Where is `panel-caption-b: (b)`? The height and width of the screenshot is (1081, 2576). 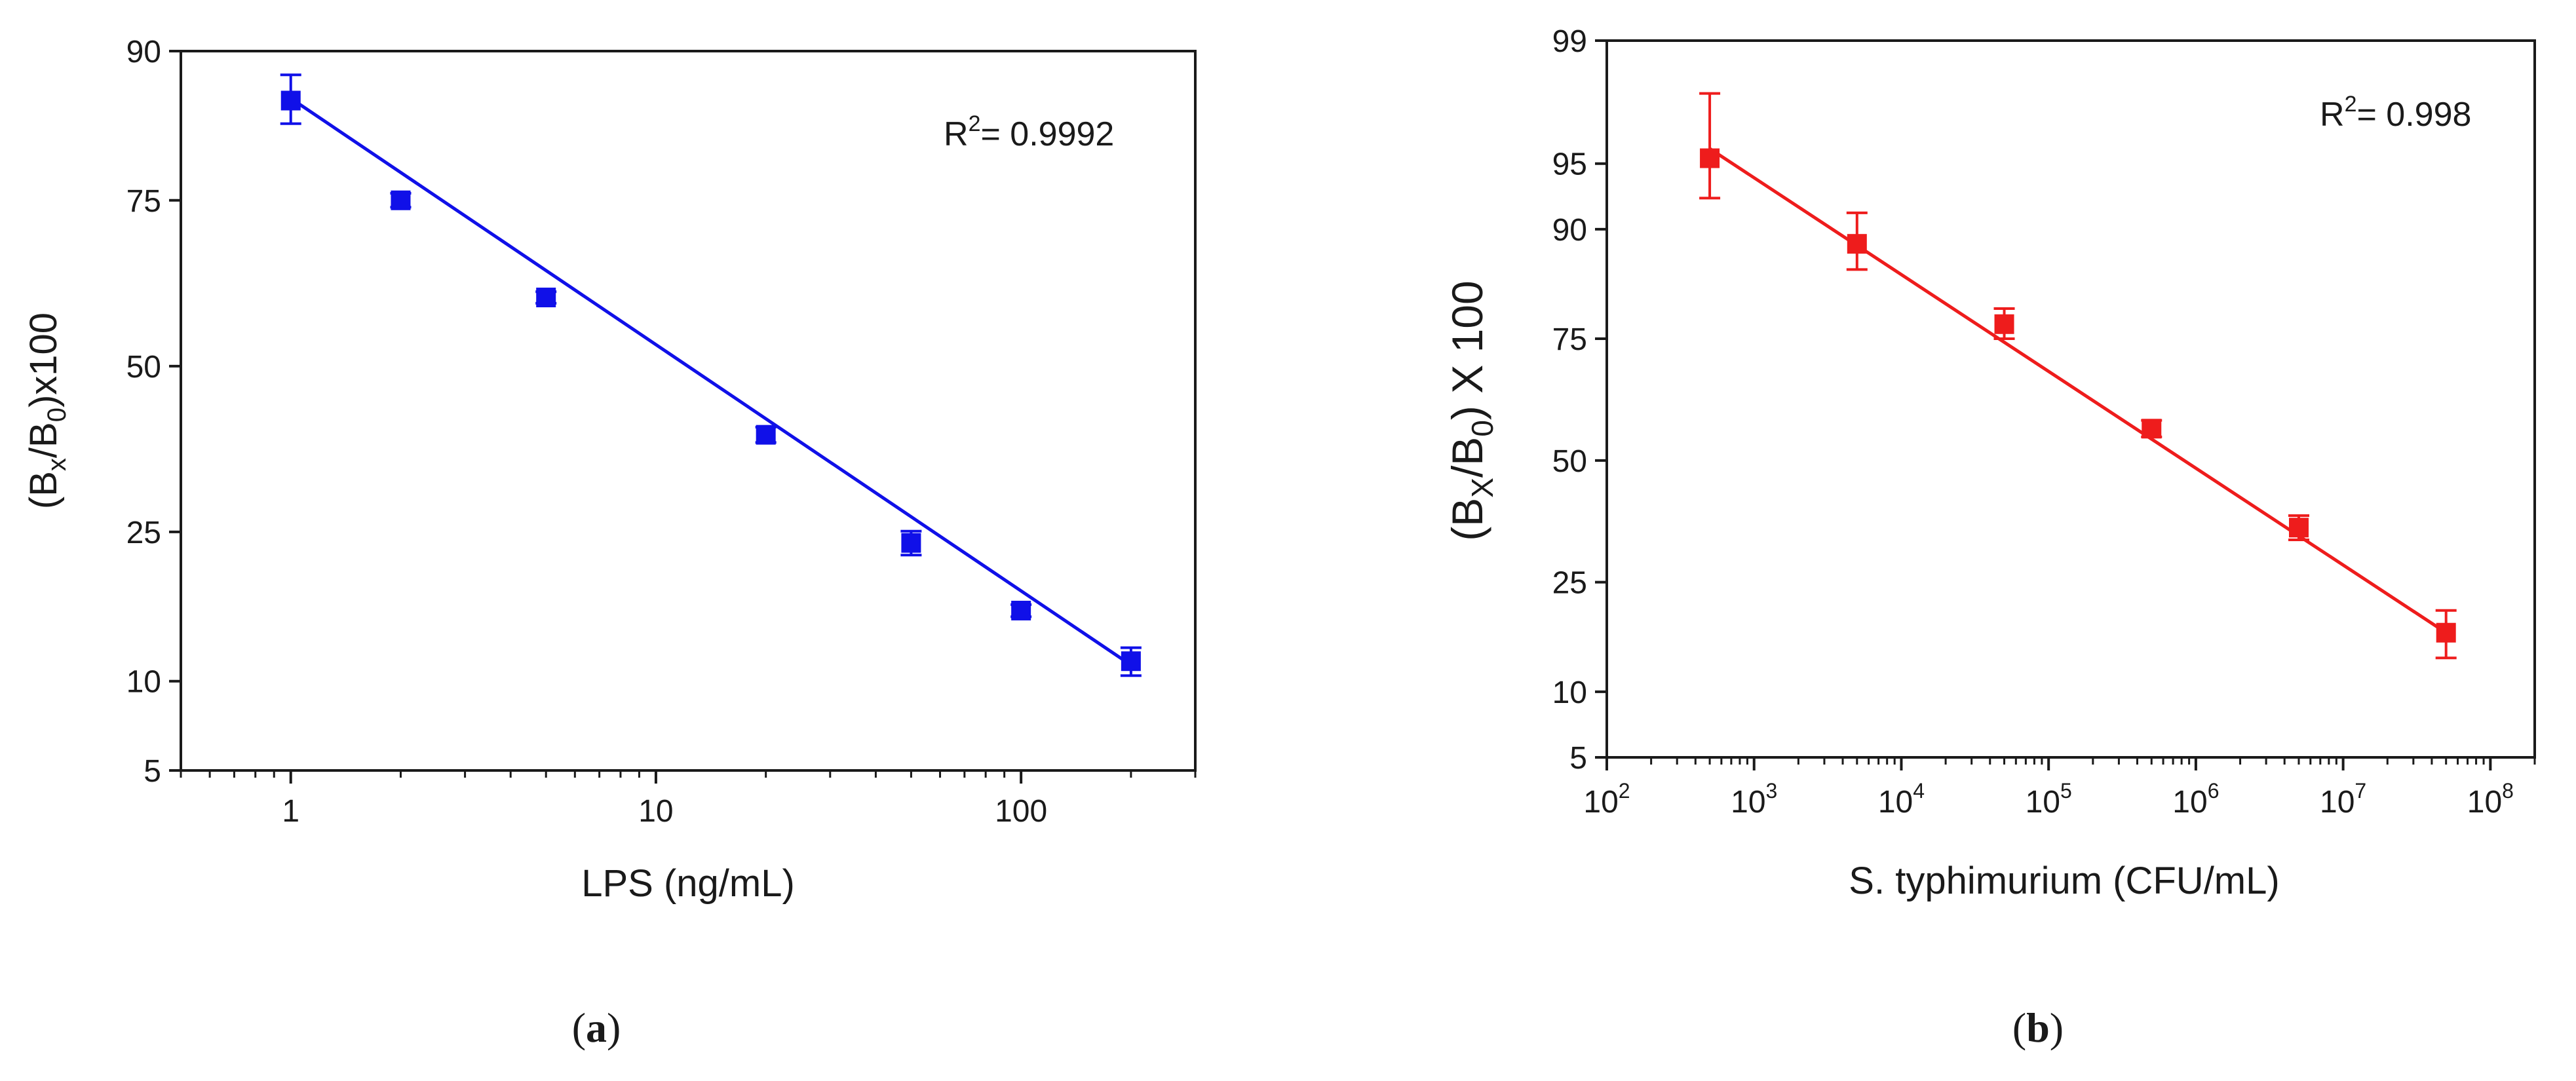
panel-caption-b: (b) is located at coordinates (2038, 1027).